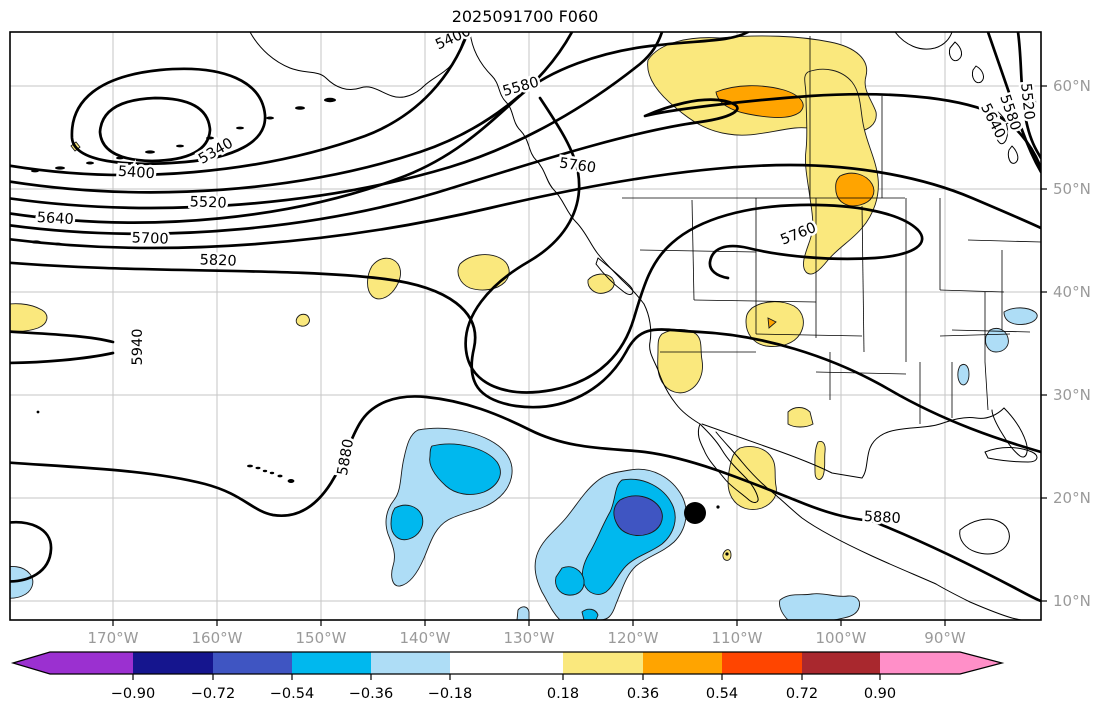  What do you see at coordinates (1072, 395) in the screenshot?
I see `y-tick-label: 30°N` at bounding box center [1072, 395].